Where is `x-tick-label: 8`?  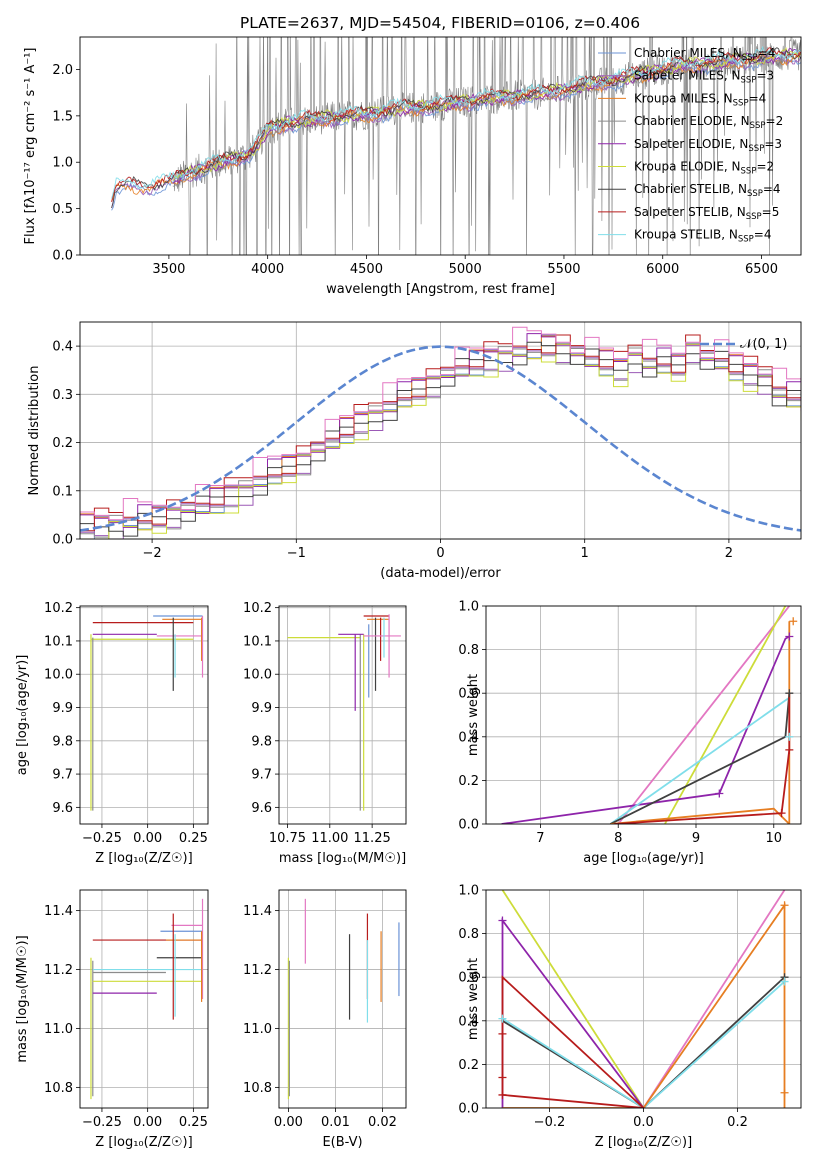
x-tick-label: 8 is located at coordinates (618, 838).